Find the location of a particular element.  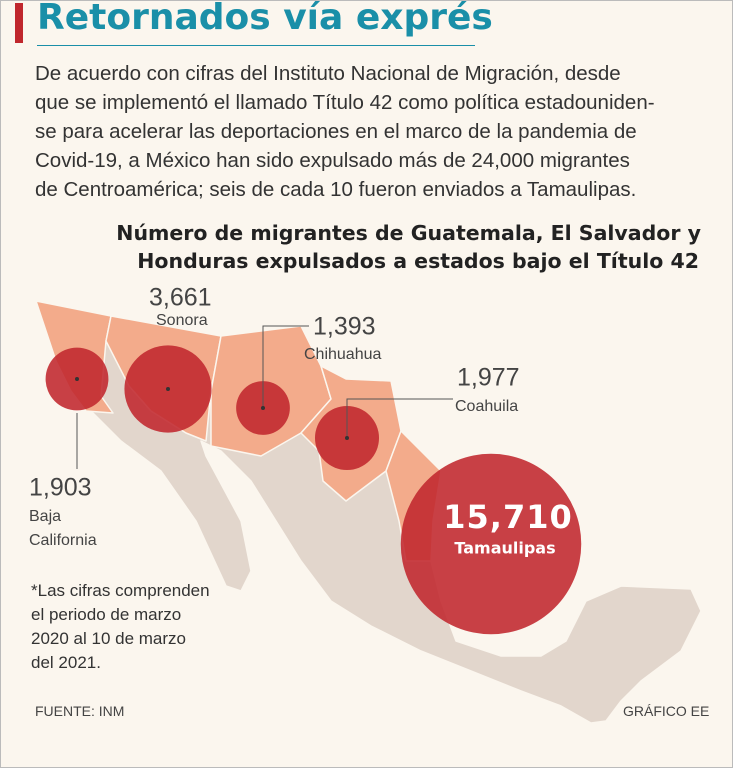

state-name: Chihuahua is located at coordinates (343, 354).